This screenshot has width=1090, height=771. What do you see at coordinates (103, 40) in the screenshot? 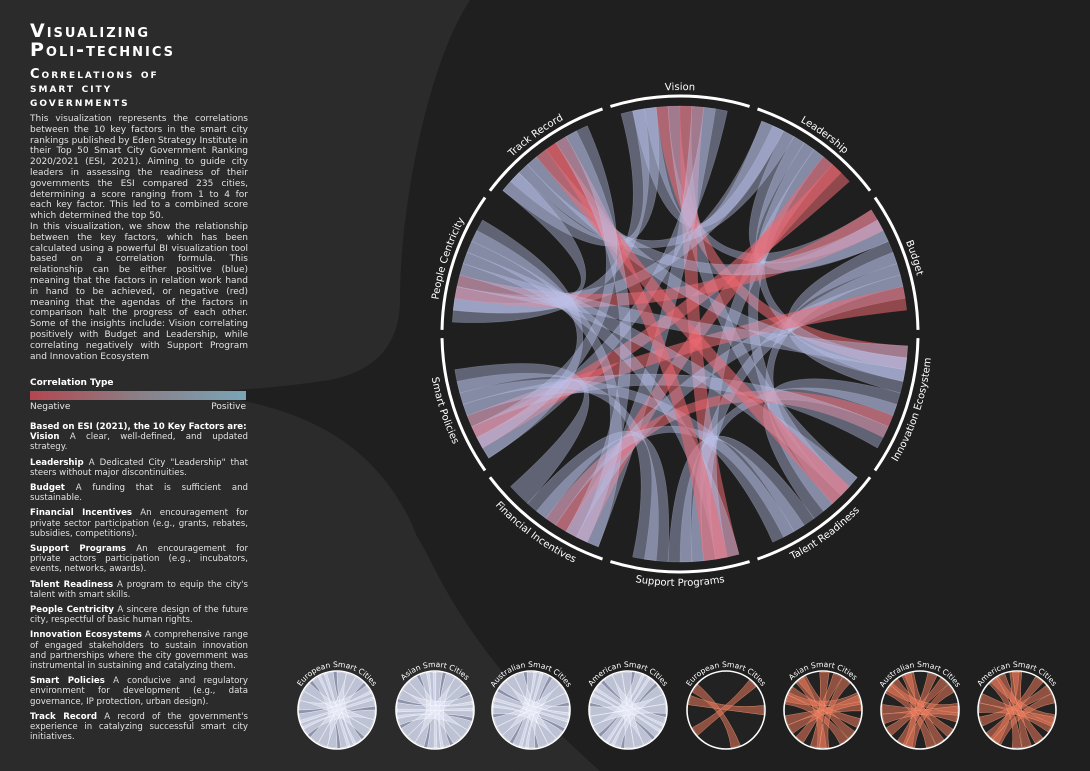
I see `page-title: Visualizing Poli-technics` at bounding box center [103, 40].